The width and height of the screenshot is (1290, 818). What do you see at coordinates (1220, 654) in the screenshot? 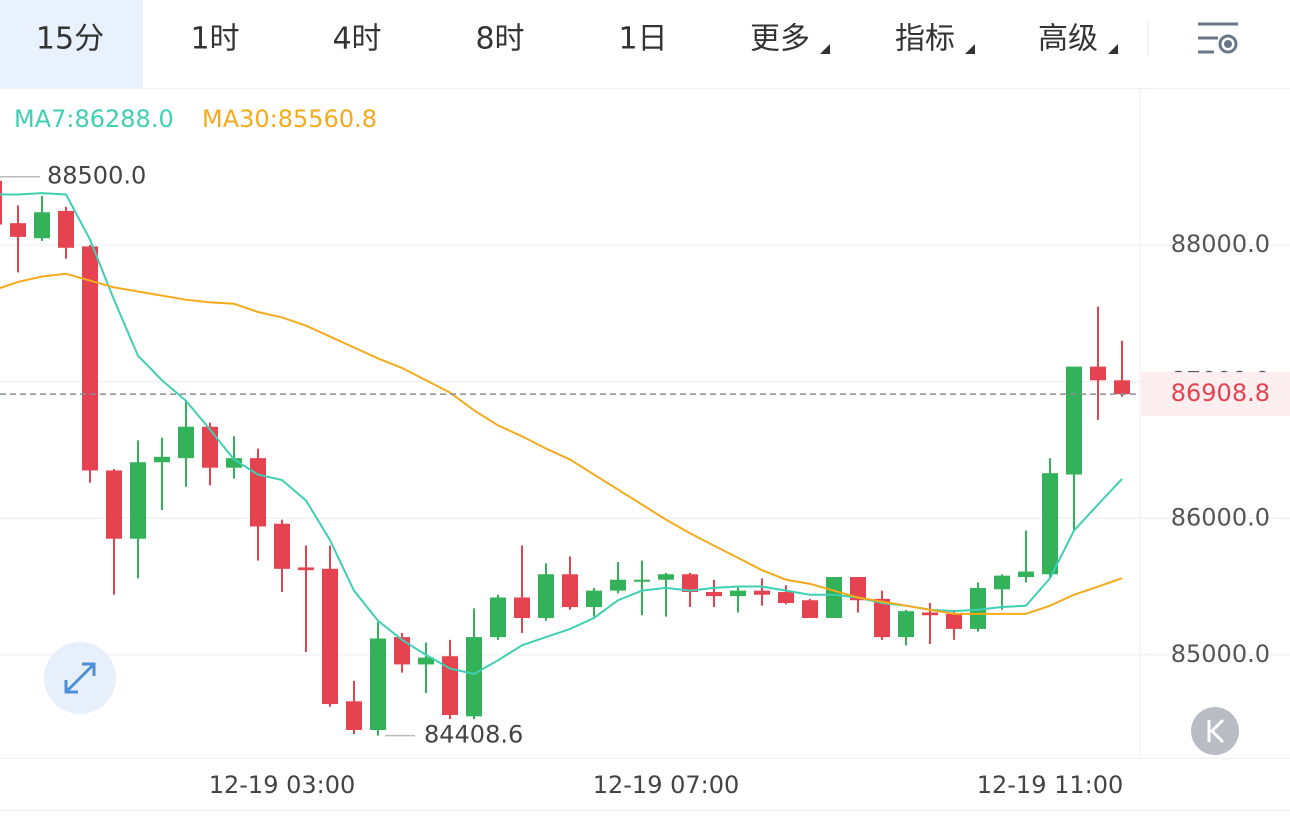
I see `y-tick-label: 85000.0` at bounding box center [1220, 654].